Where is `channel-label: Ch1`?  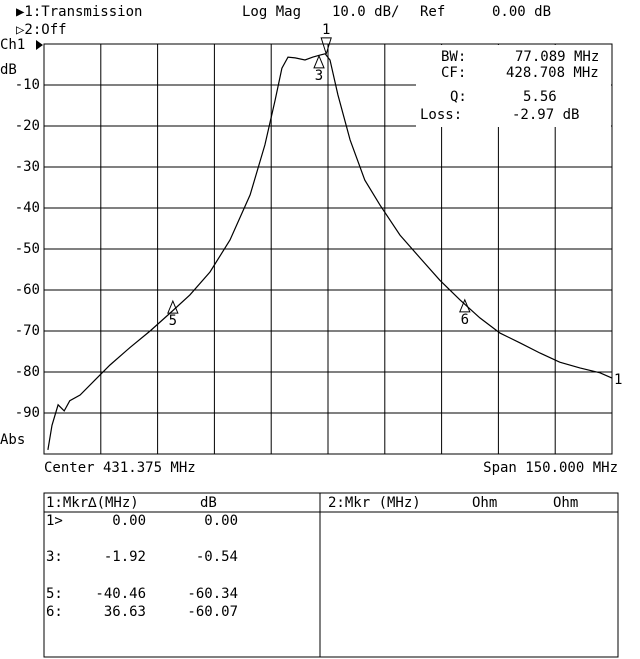
channel-label: Ch1 is located at coordinates (12, 45).